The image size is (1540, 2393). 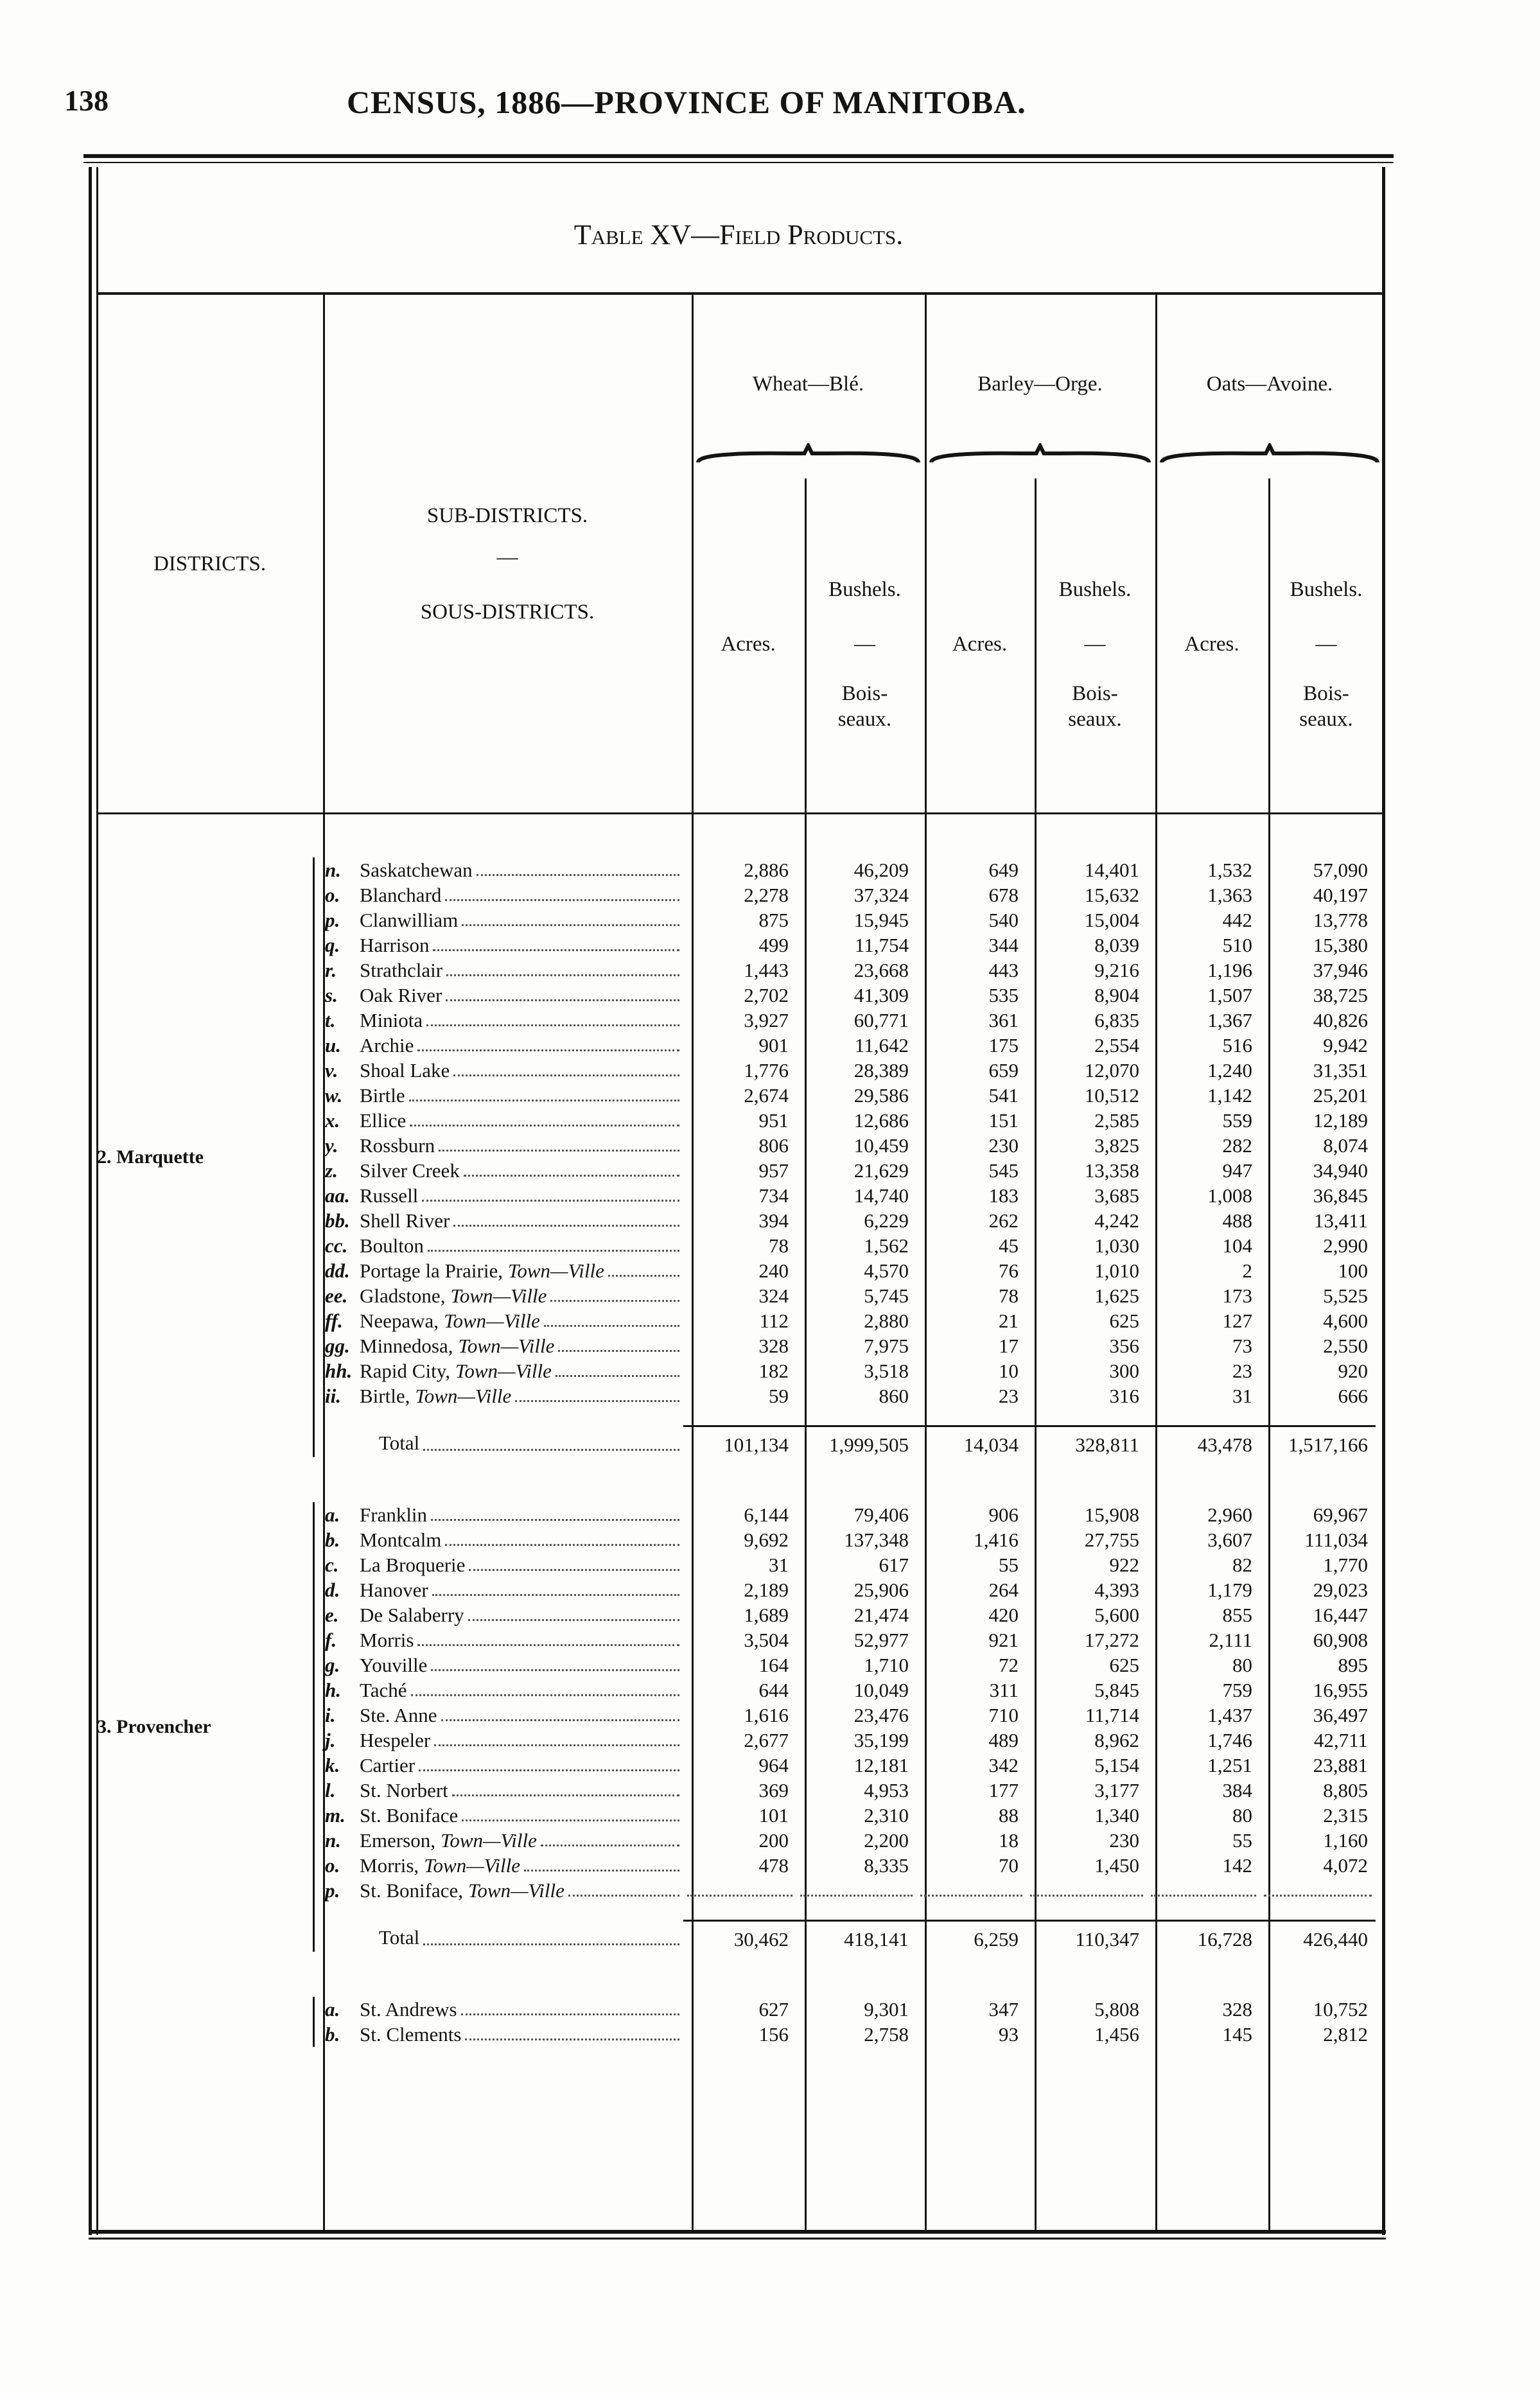 What do you see at coordinates (881, 1514) in the screenshot?
I see `value-cell: 79,406` at bounding box center [881, 1514].